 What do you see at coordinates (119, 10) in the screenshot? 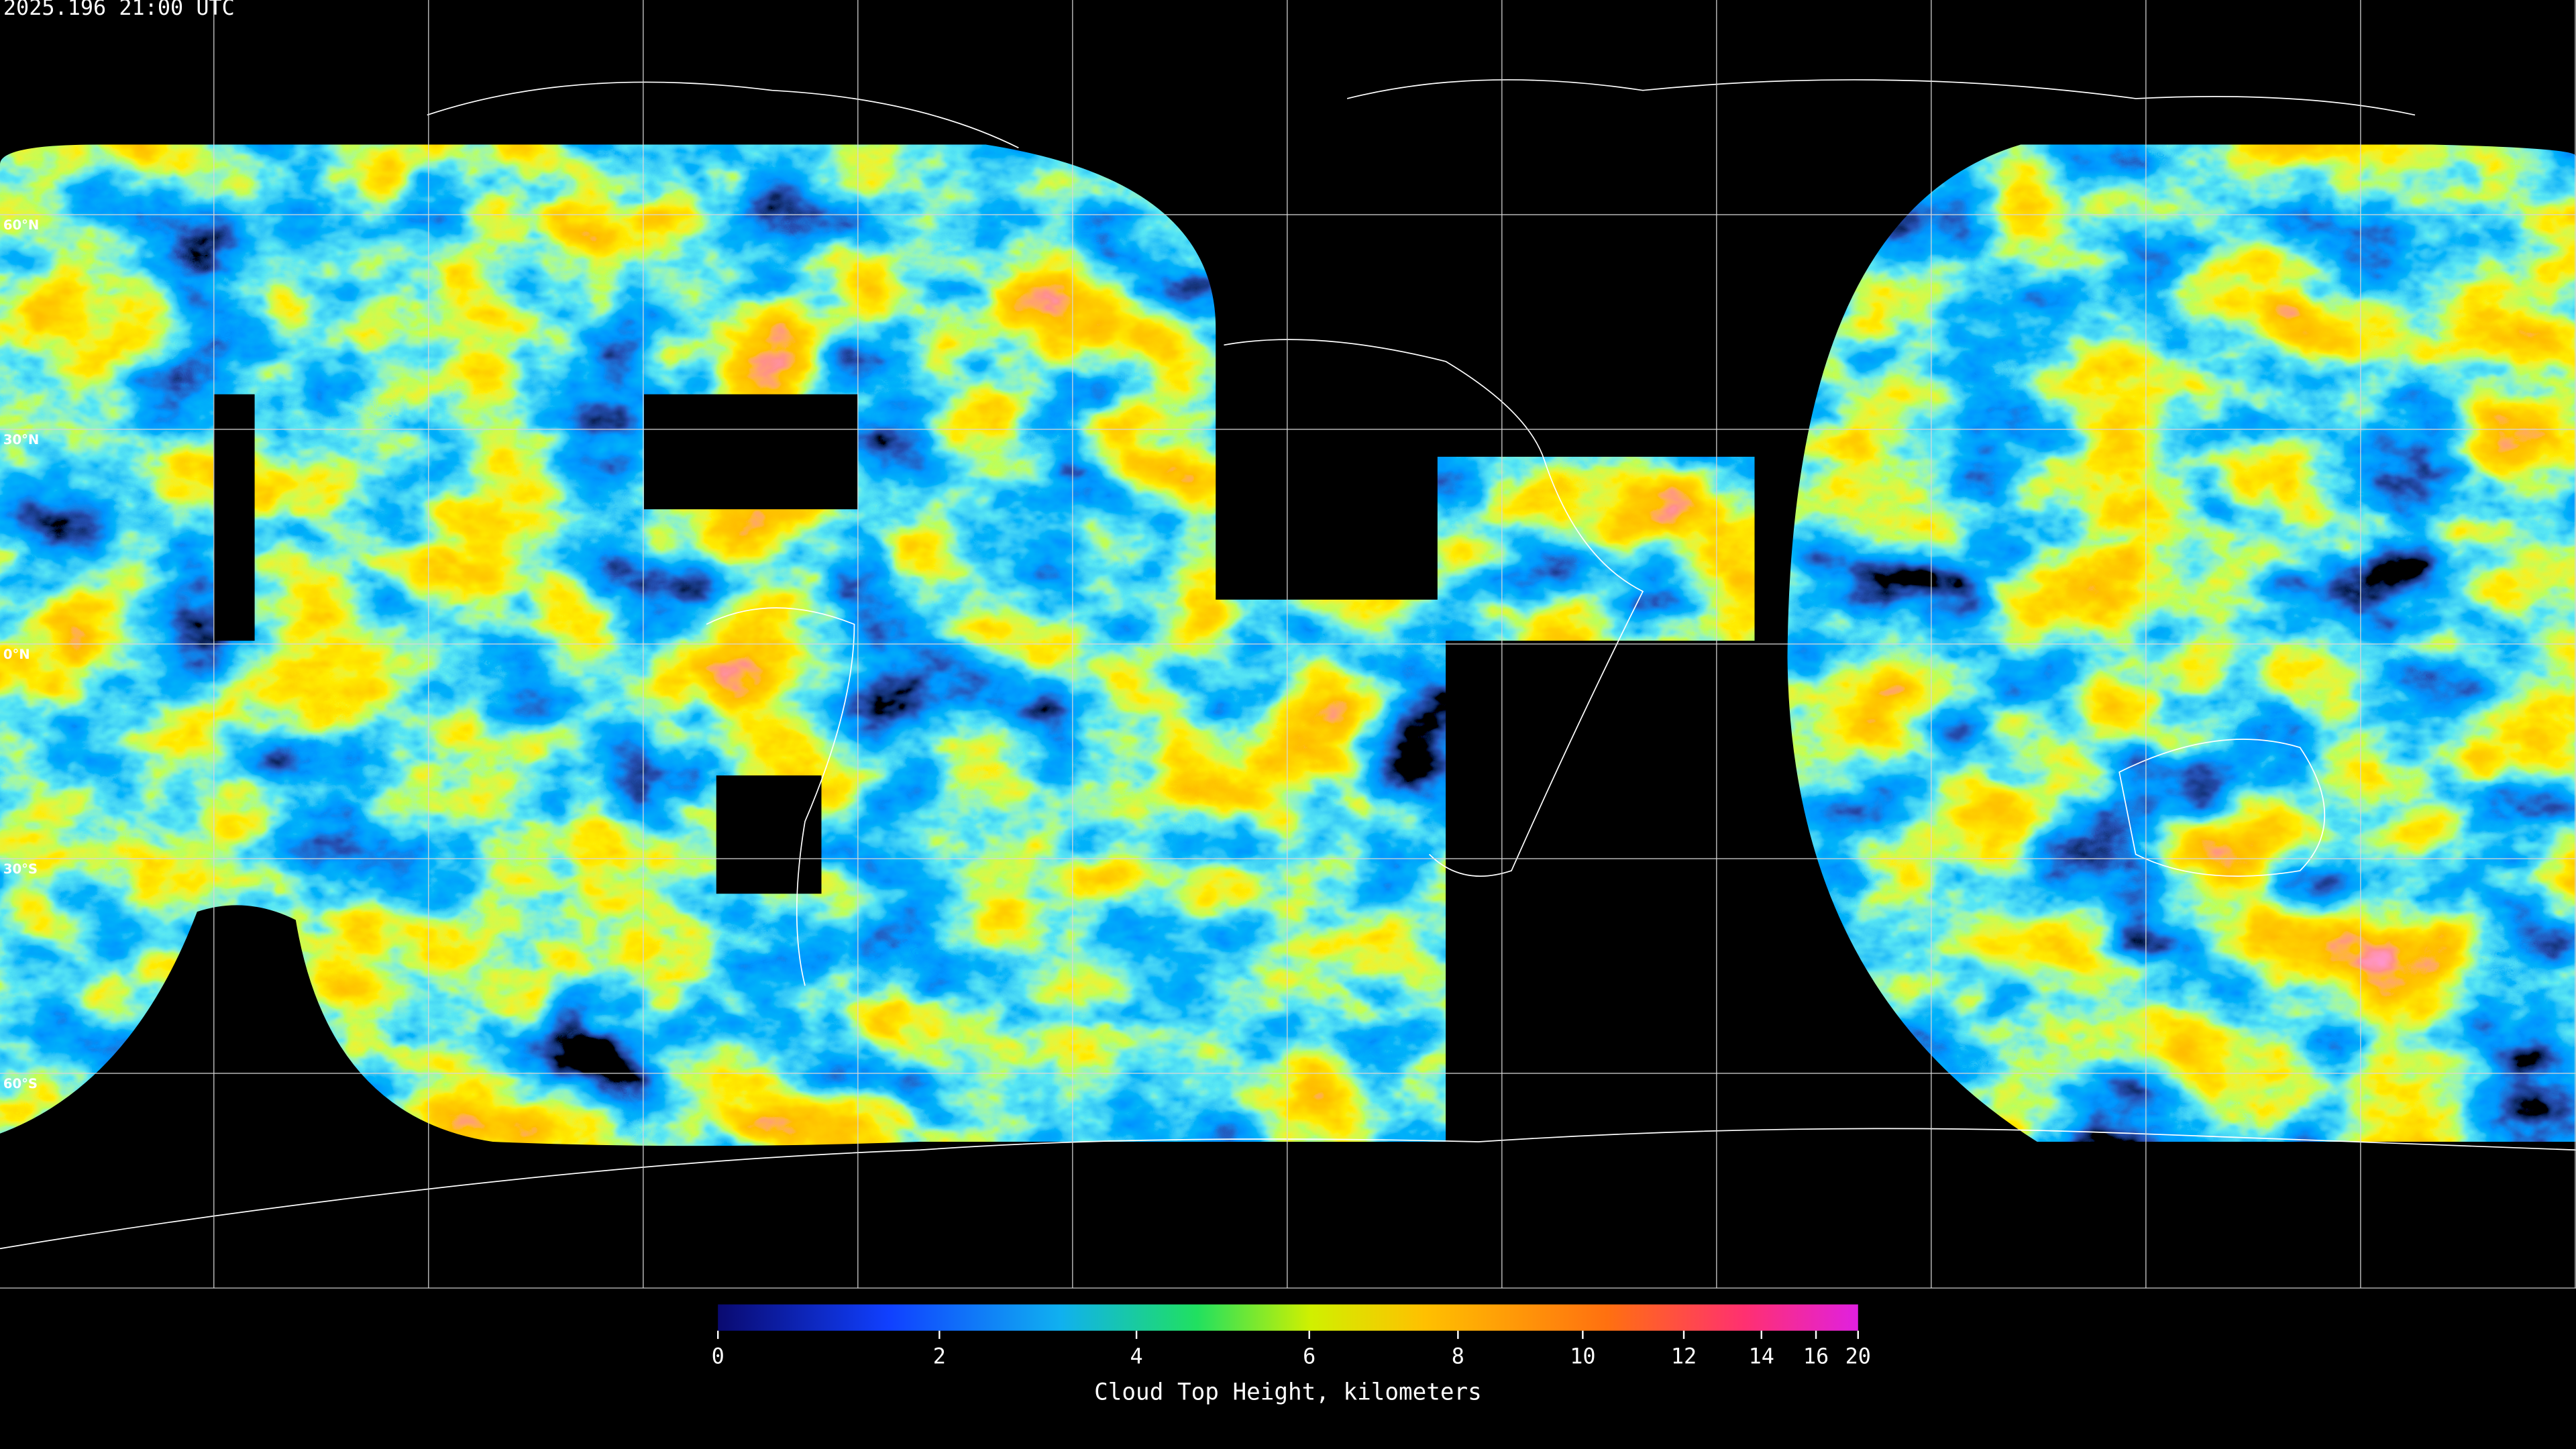
I see `timestamp: 2025.196 21:00 UTC` at bounding box center [119, 10].